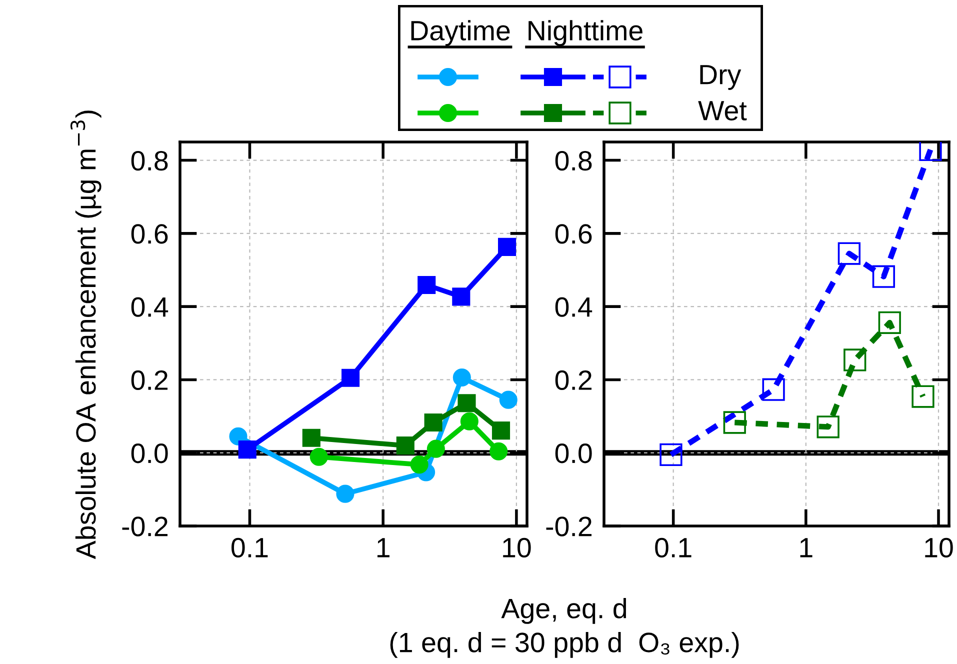  What do you see at coordinates (721, 77) in the screenshot?
I see `legend-label: Dry` at bounding box center [721, 77].